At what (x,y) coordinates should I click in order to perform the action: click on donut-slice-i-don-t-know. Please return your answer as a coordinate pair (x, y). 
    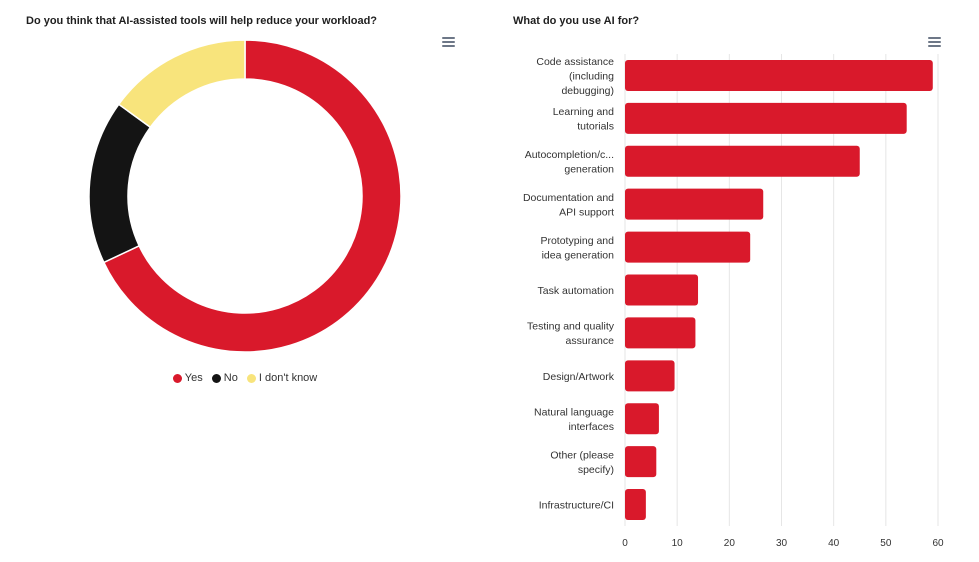
    Looking at the image, I should click on (181, 84).